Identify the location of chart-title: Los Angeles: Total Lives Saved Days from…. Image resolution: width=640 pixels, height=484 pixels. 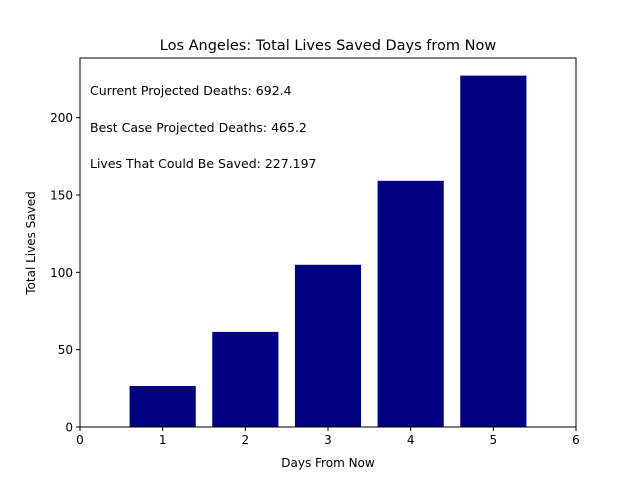
(328, 46).